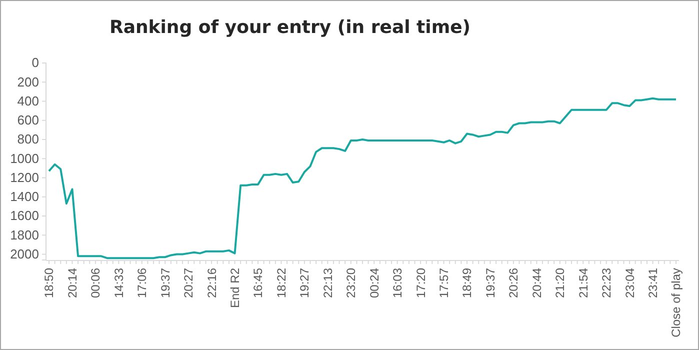  Describe the element at coordinates (676, 303) in the screenshot. I see `x-tick-label: Close of play` at that location.